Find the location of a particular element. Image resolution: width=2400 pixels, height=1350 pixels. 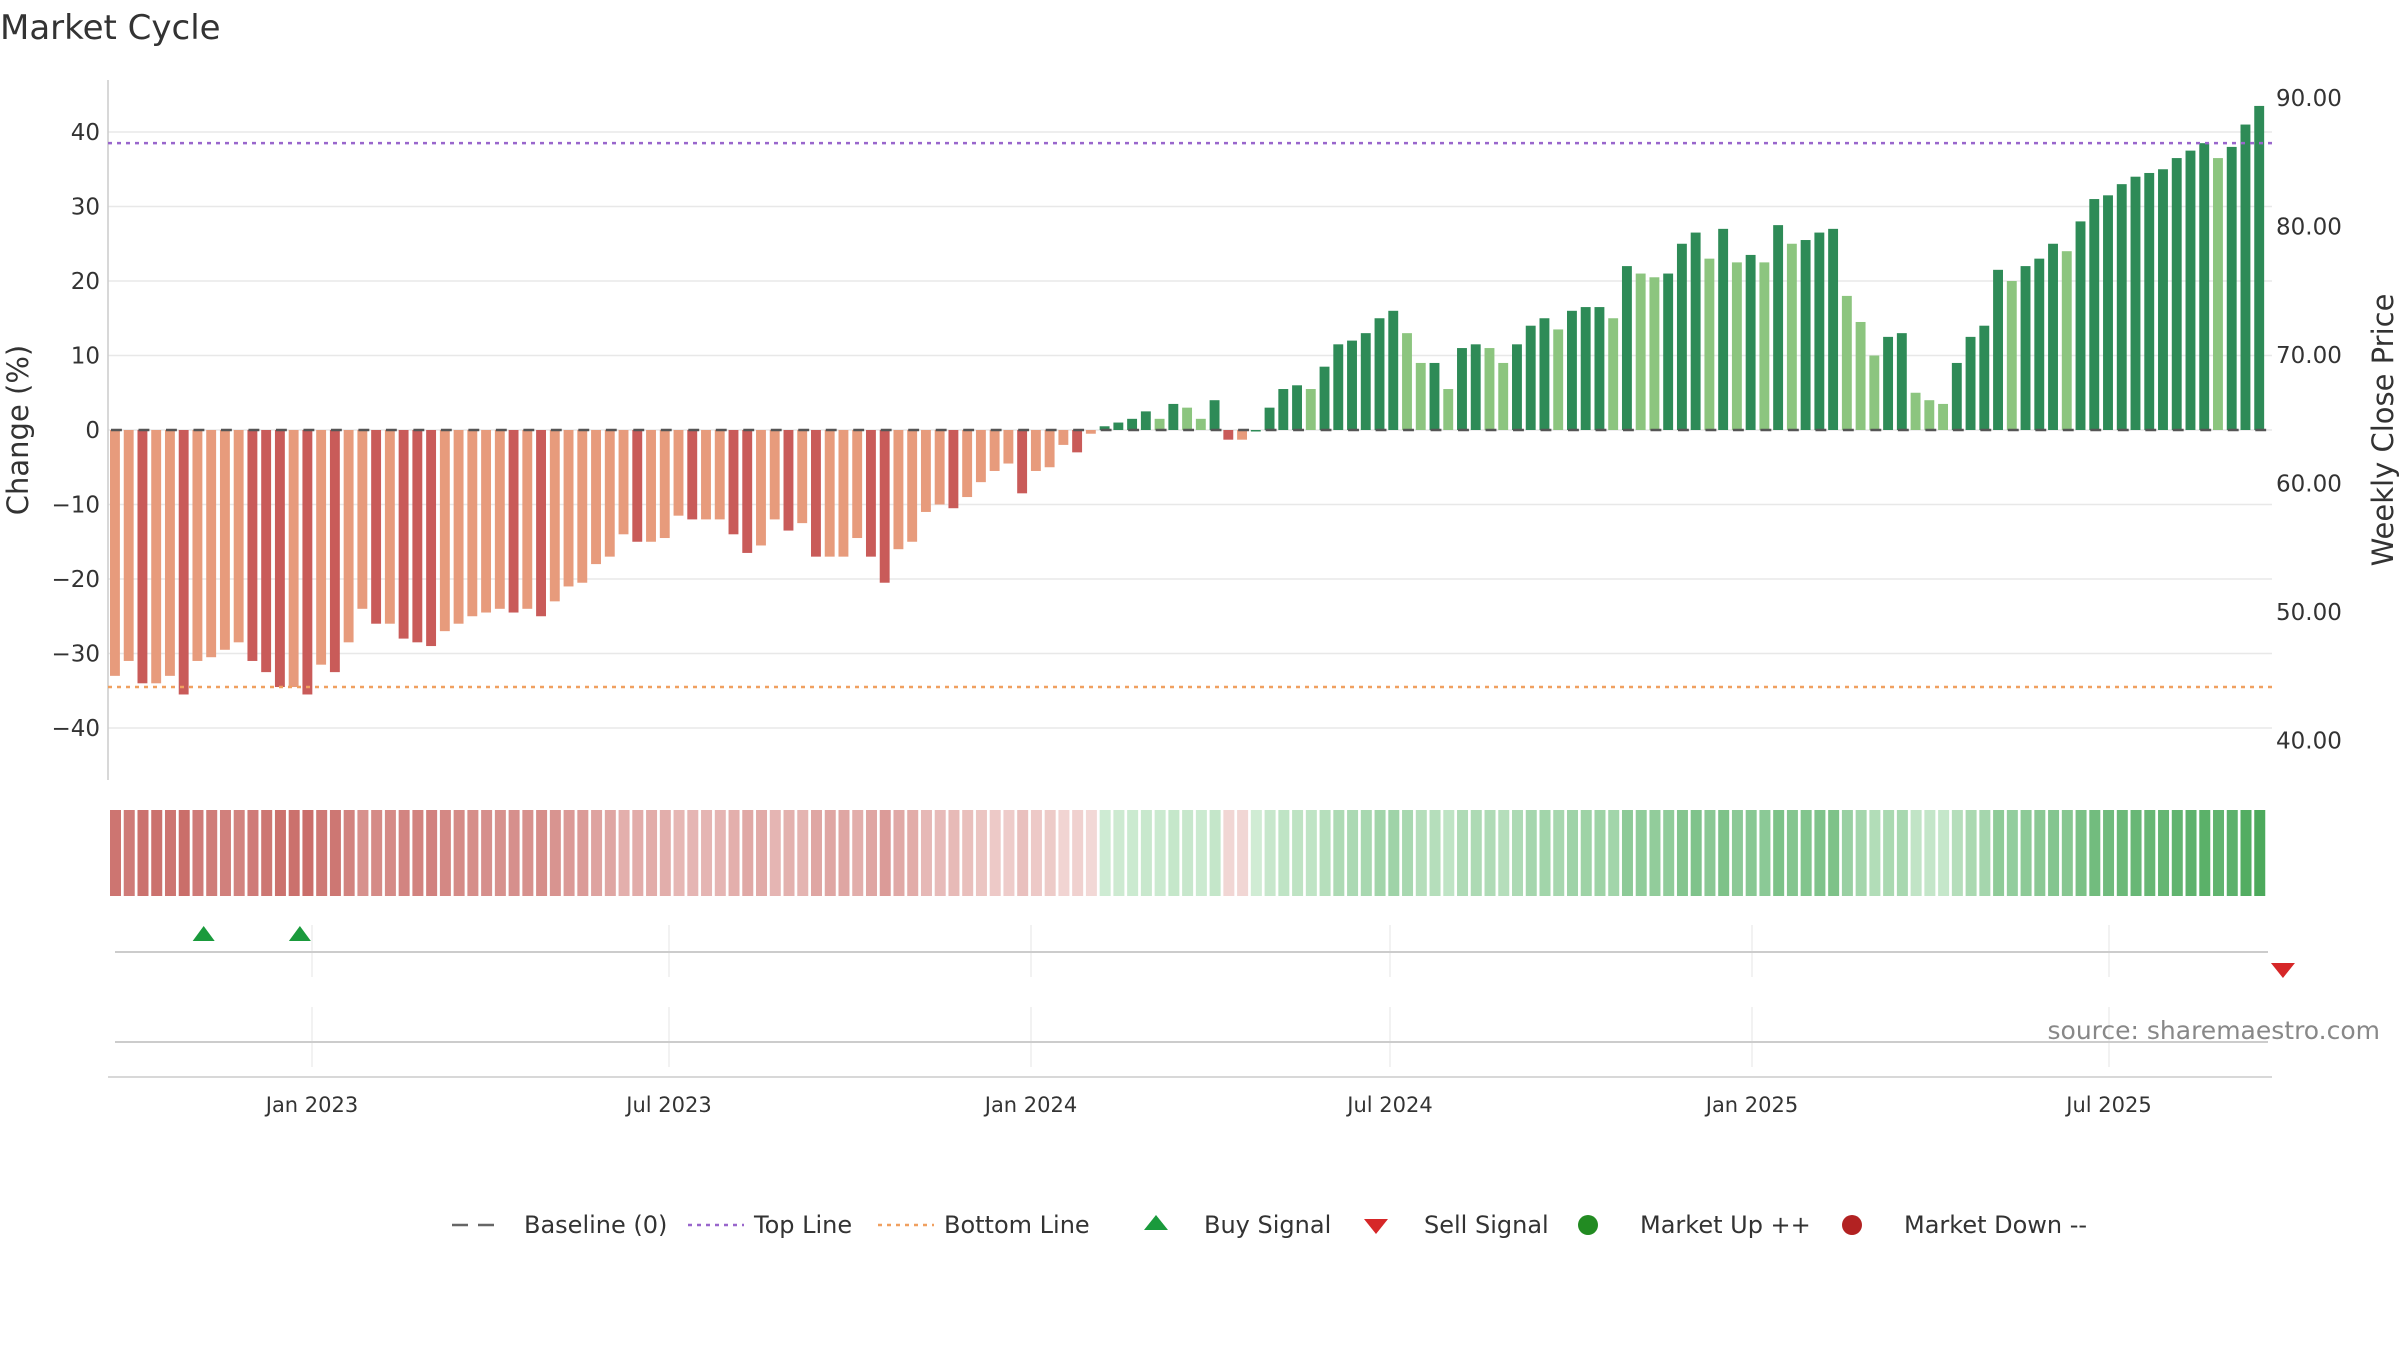

legend-label: Market Up ++ is located at coordinates (1725, 1225).